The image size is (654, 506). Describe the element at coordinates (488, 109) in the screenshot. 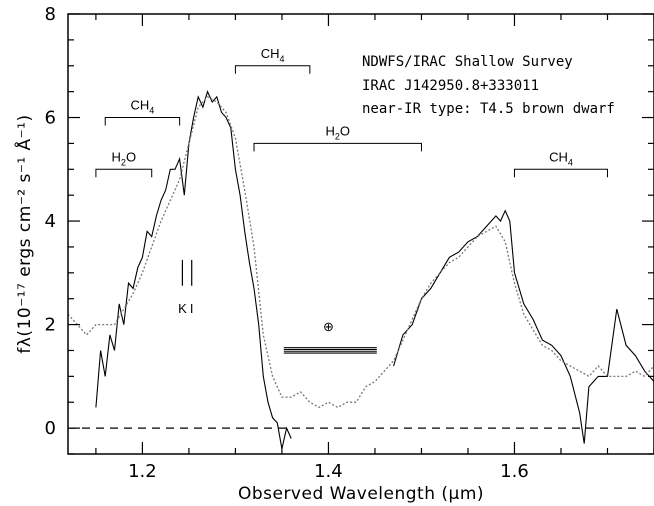

I see `annotation-type: near-IR type: T4.5 brown dwarf` at that location.